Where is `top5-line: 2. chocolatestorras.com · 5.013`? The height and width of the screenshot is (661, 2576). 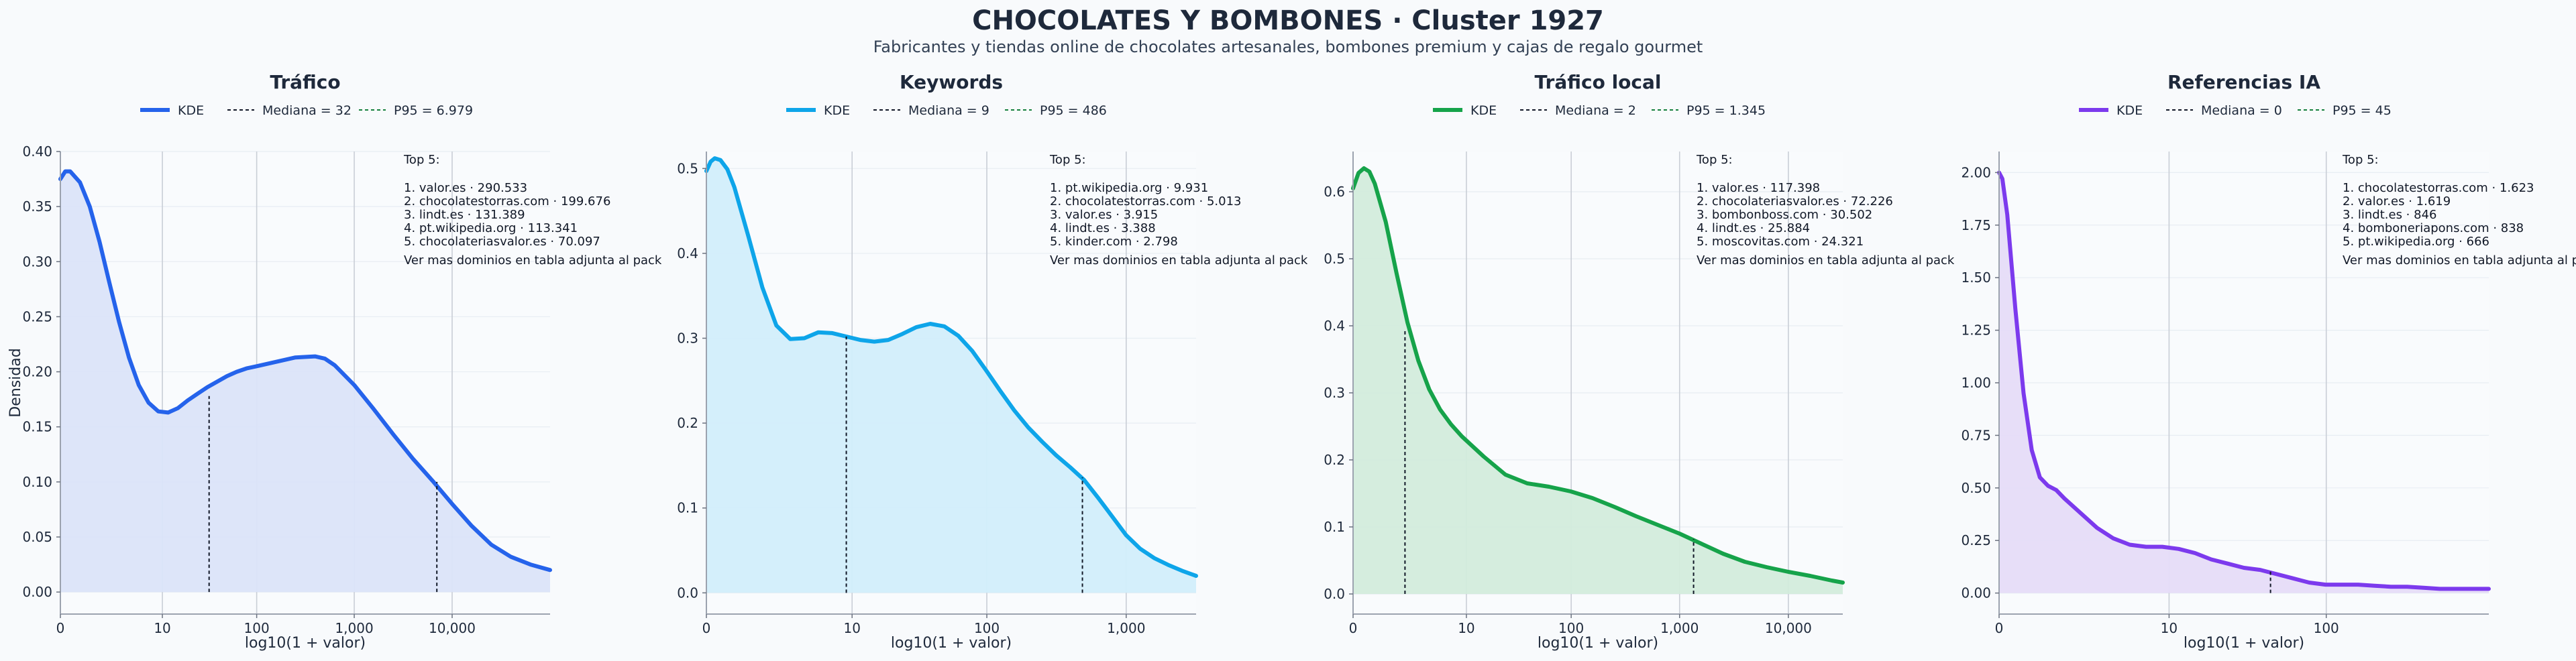 top5-line: 2. chocolatestorras.com · 5.013 is located at coordinates (1146, 201).